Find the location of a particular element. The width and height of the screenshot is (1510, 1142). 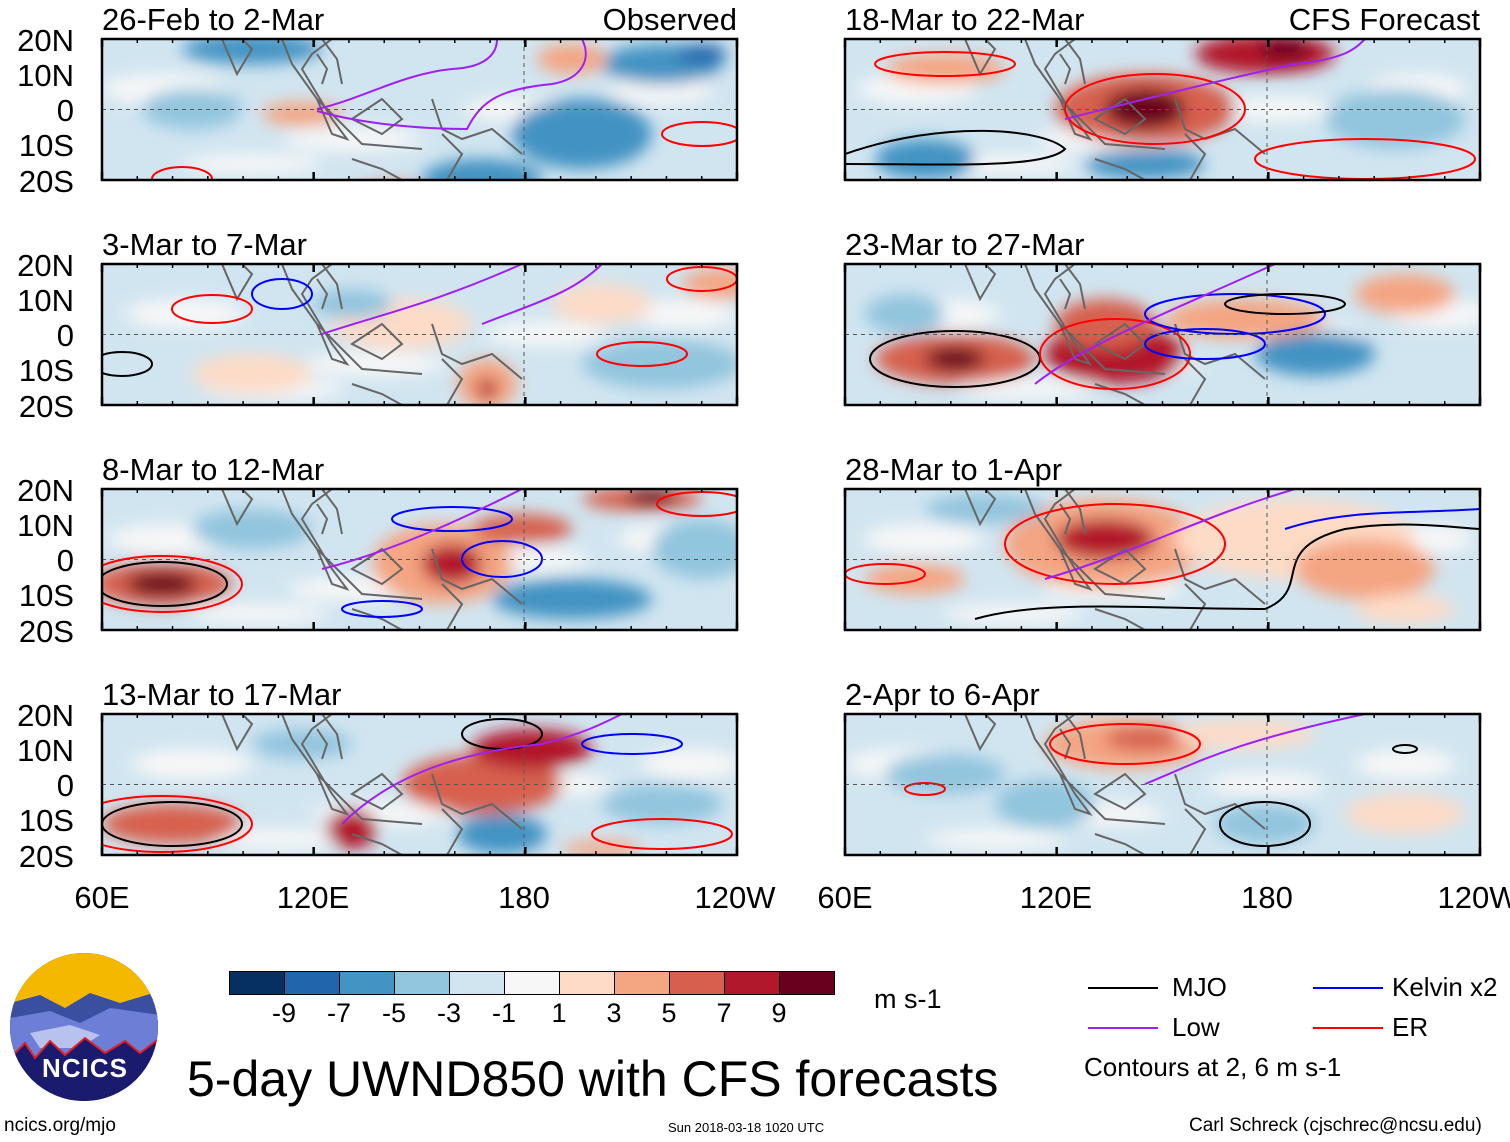

colorbar-units: m s-1 is located at coordinates (908, 999).